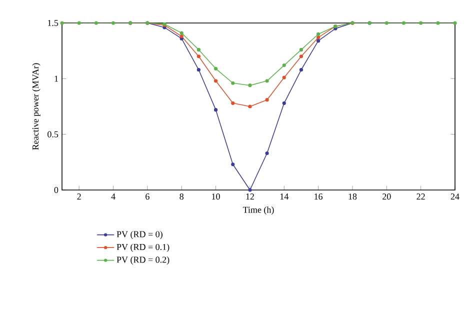 The height and width of the screenshot is (325, 474). I want to click on legend-label: PV (RD = 0.1), so click(143, 248).